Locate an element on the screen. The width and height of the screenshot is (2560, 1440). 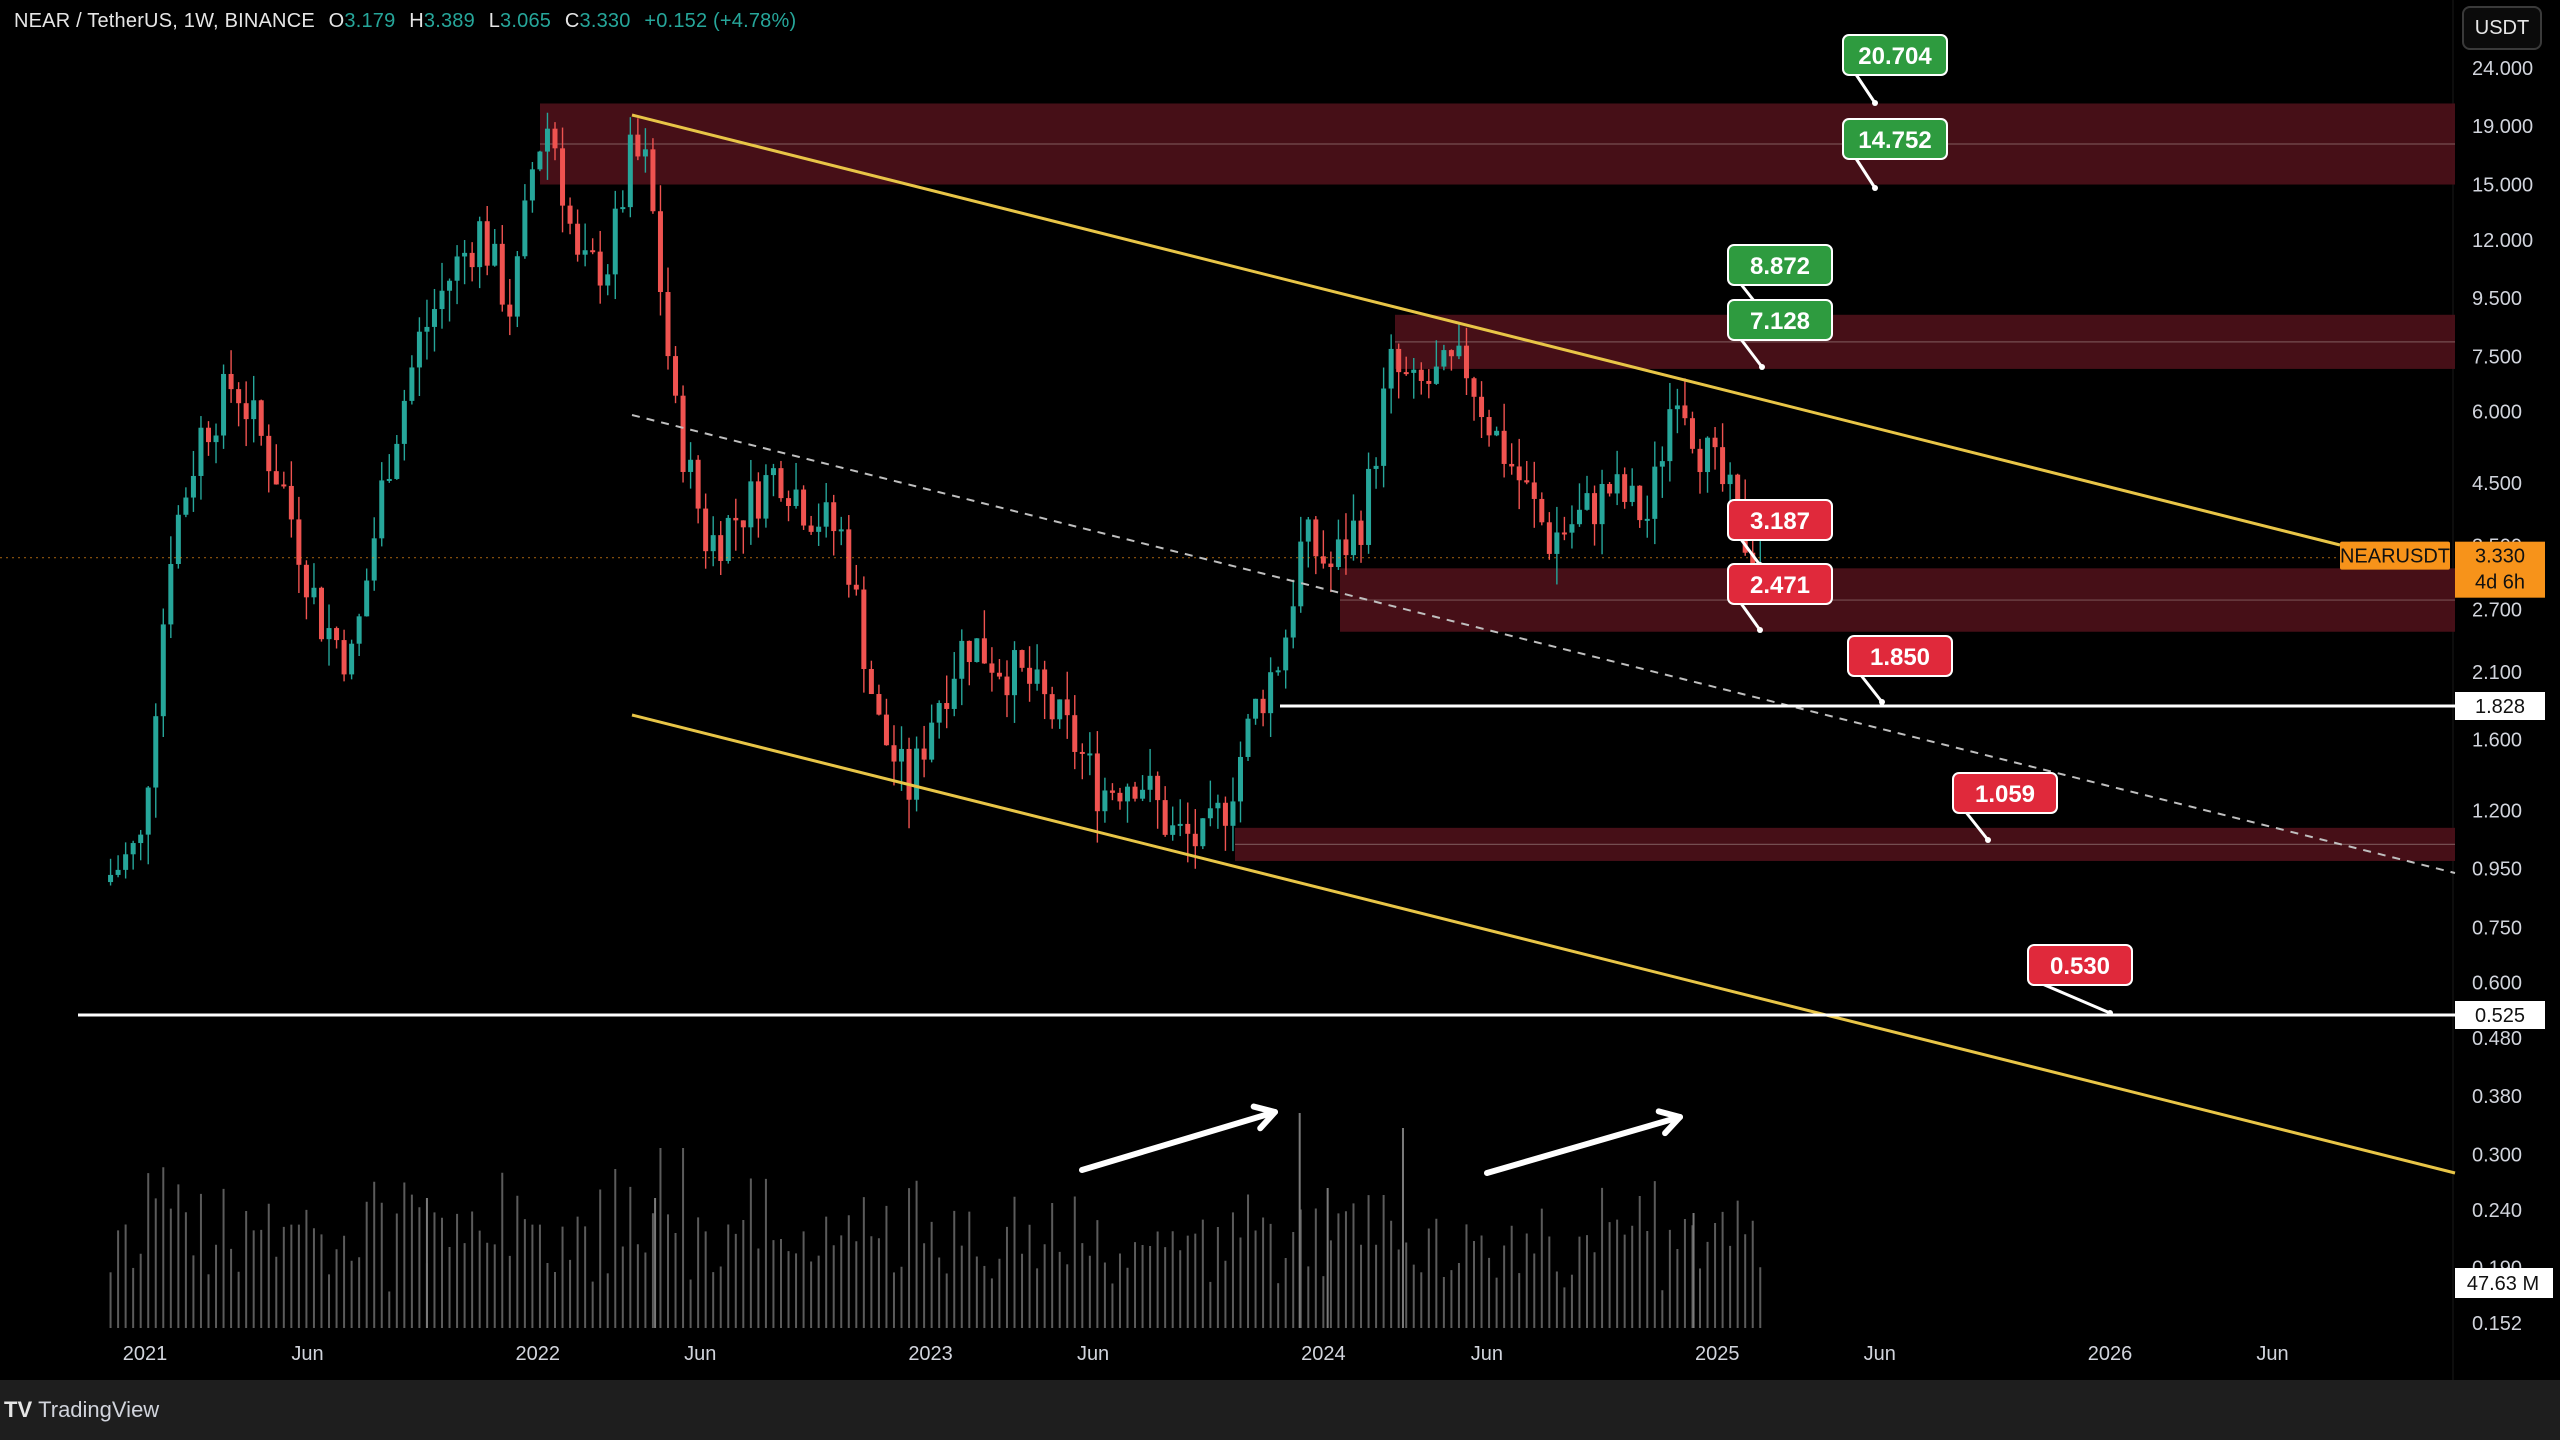
target-label-7.128: 7.128 is located at coordinates (1780, 334).